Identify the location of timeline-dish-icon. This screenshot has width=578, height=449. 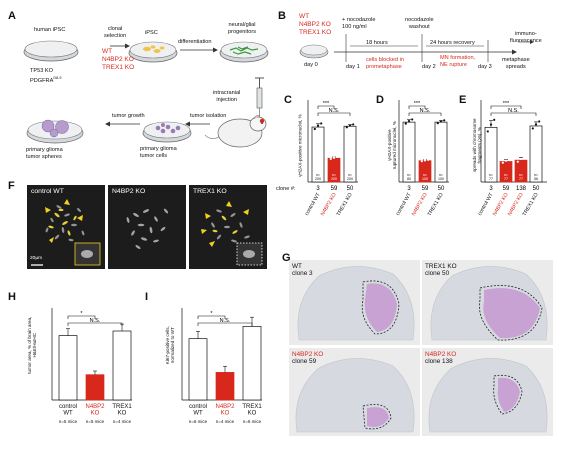
(314, 51).